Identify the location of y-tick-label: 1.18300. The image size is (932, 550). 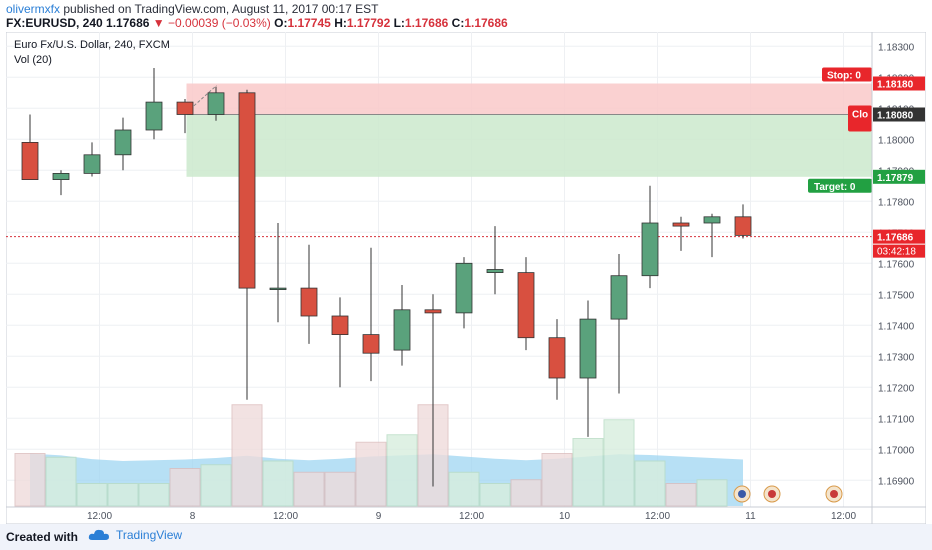
(896, 47).